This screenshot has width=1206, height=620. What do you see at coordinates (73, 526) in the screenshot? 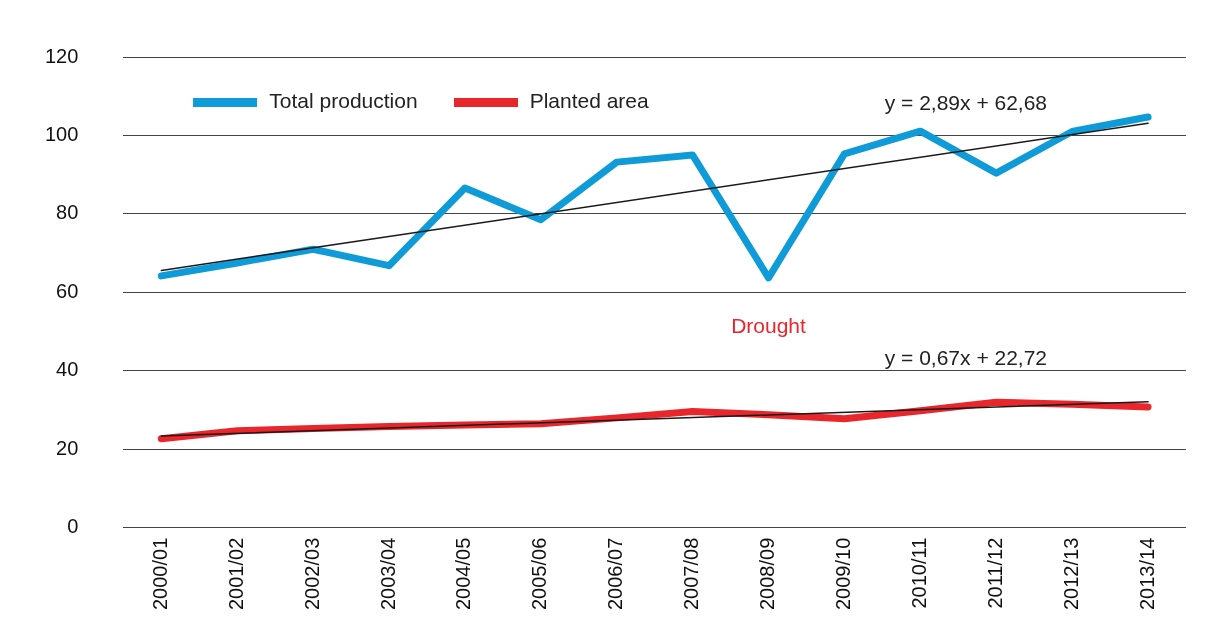
I see `y-tick-label: 0` at bounding box center [73, 526].